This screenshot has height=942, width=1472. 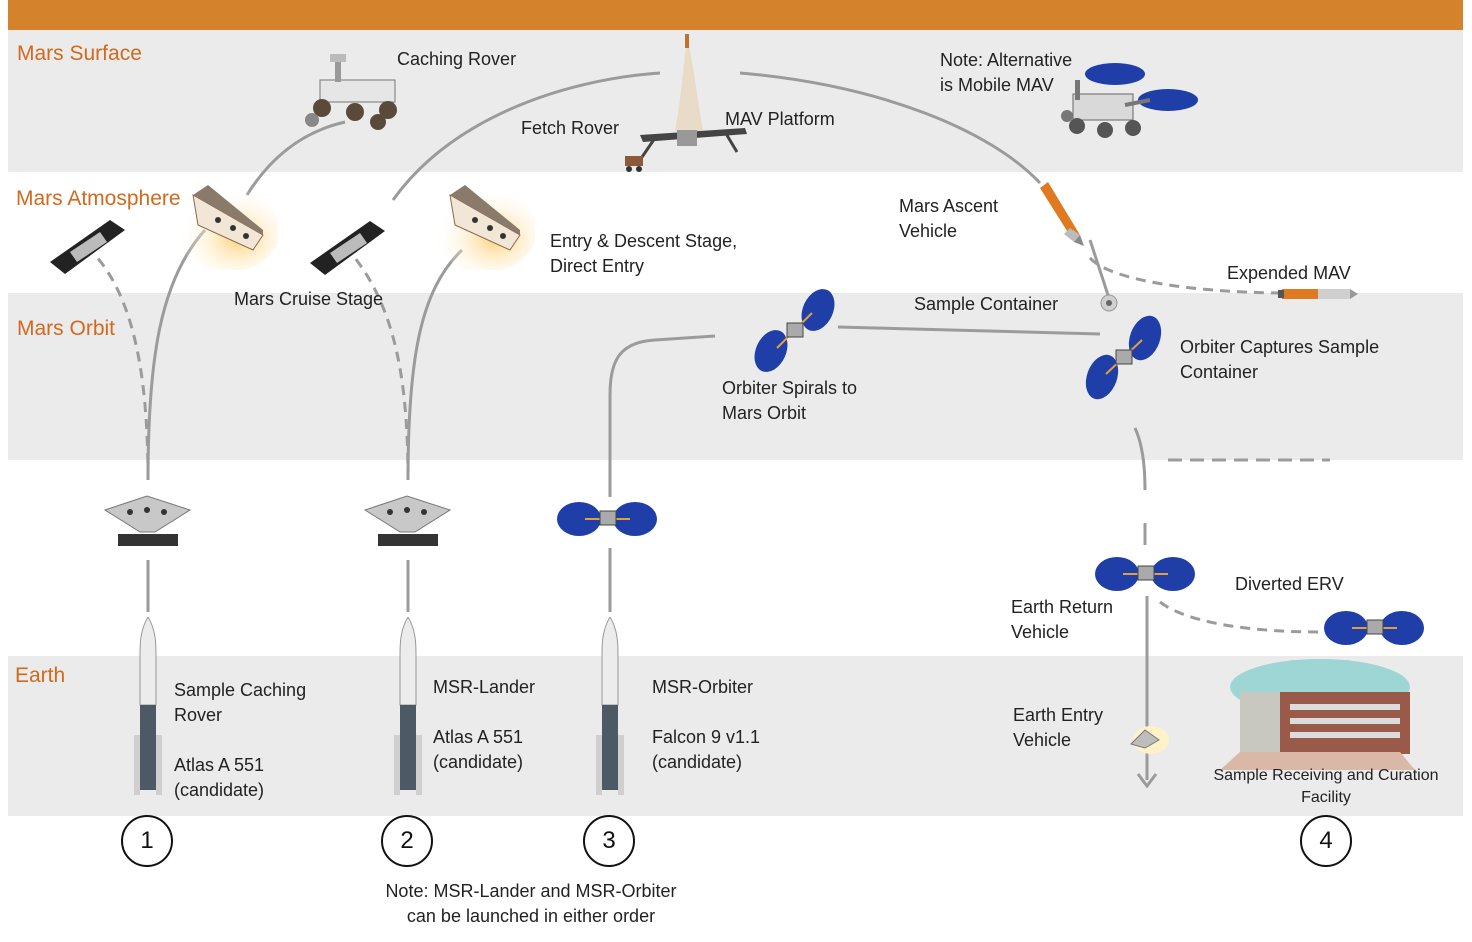 I want to click on label-entry-descent: Entry & Descent Stage, Direct Entry, so click(x=644, y=253).